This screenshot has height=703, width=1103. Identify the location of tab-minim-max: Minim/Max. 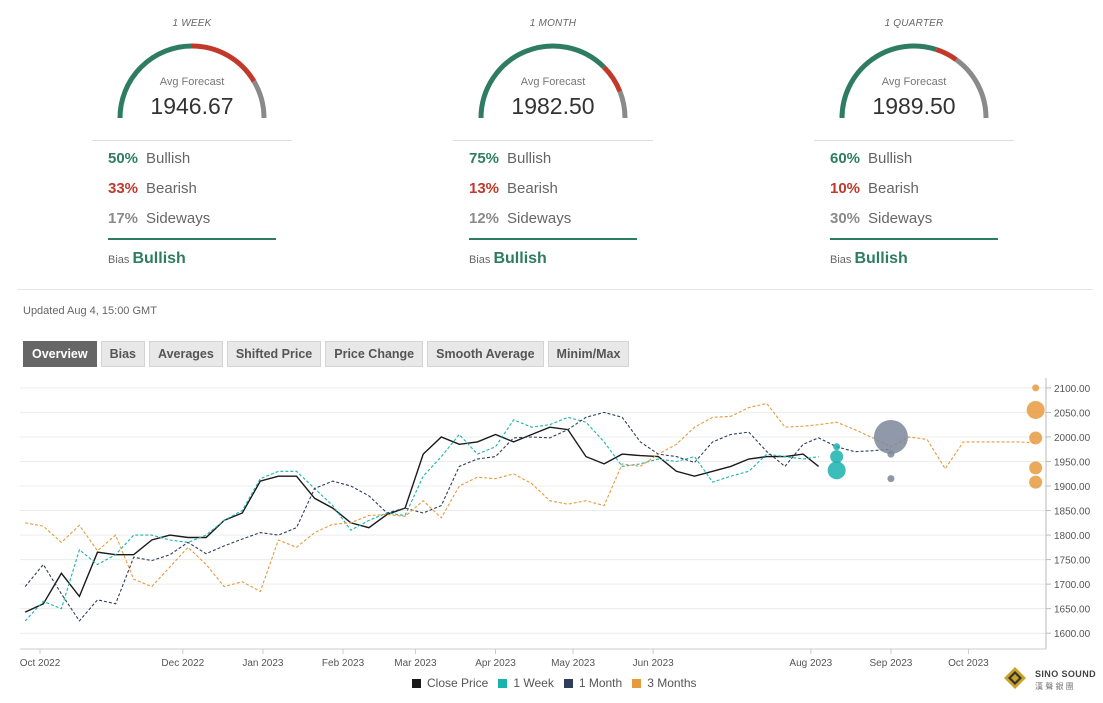
(588, 354).